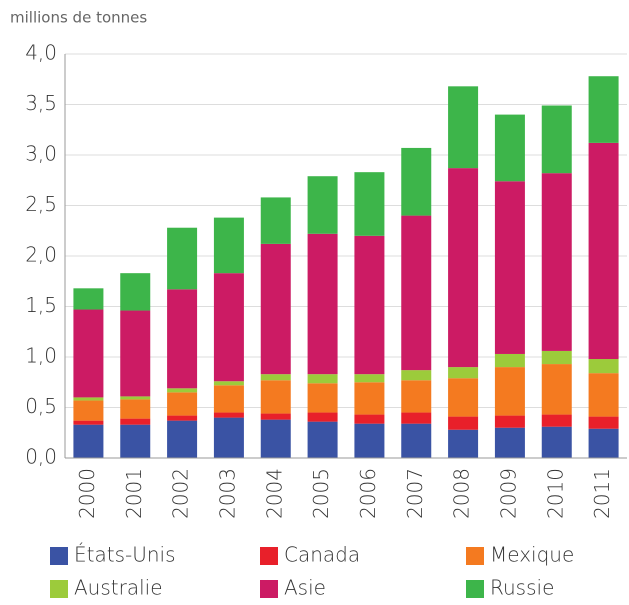 The image size is (629, 605). I want to click on x-tick-label: 2003, so click(227, 493).